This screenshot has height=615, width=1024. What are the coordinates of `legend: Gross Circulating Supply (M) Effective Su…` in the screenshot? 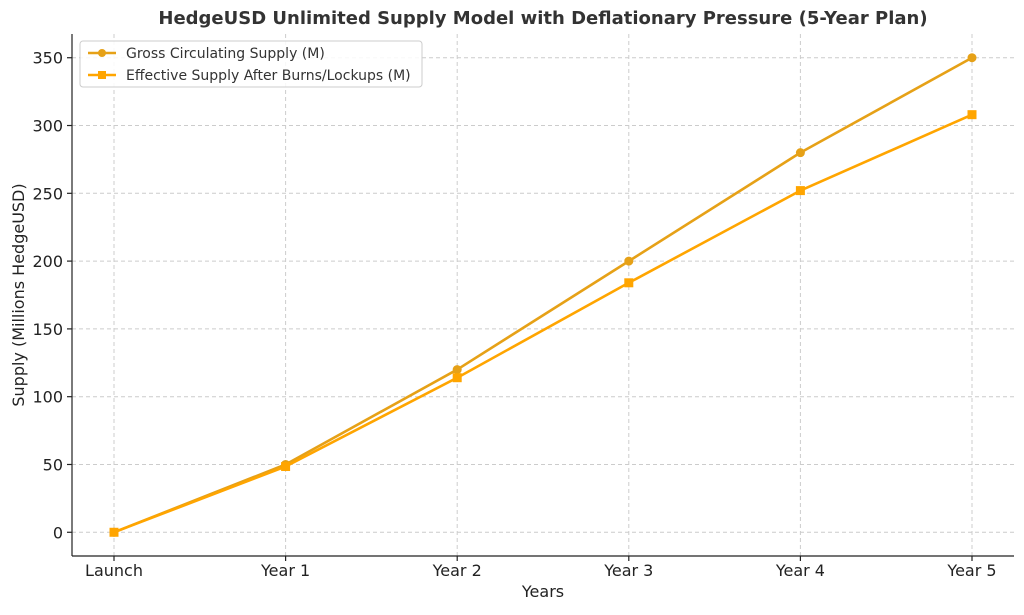 It's located at (251, 64).